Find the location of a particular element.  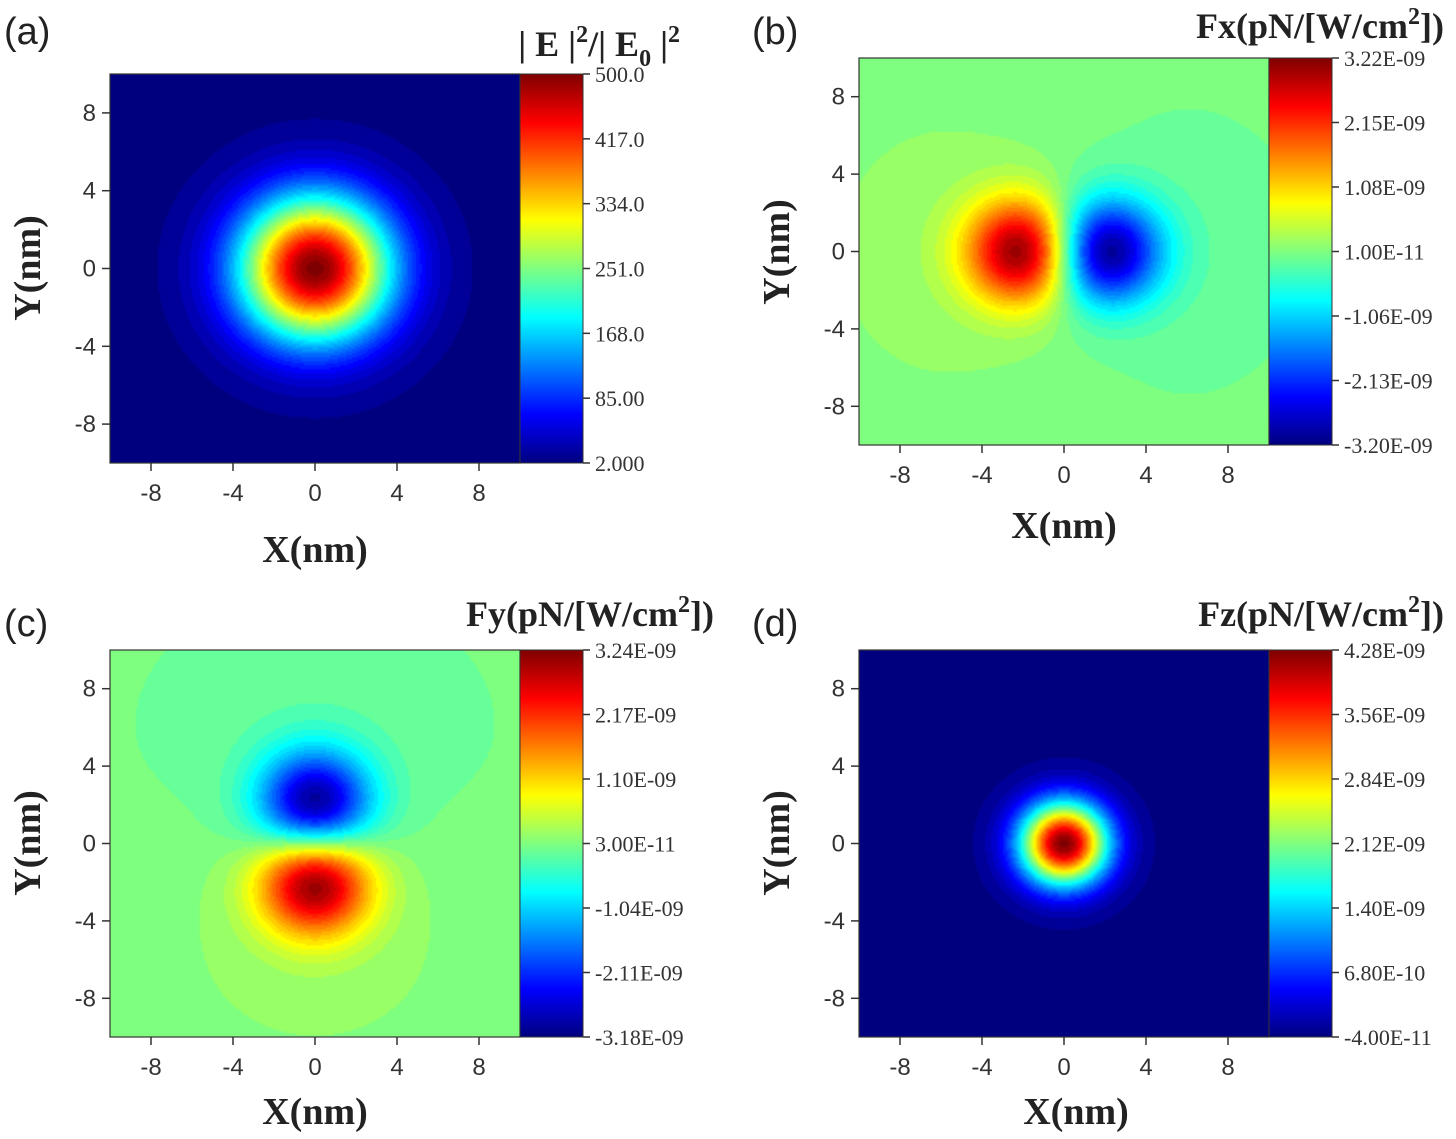

colorbar-title: Fx(pN/[W/cm2]) is located at coordinates (1320, 25).